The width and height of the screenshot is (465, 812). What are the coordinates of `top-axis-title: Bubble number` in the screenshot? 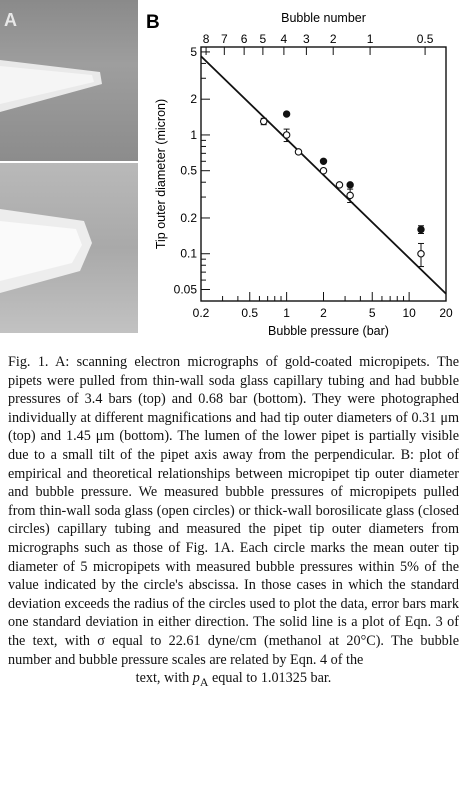 It's located at (323, 18).